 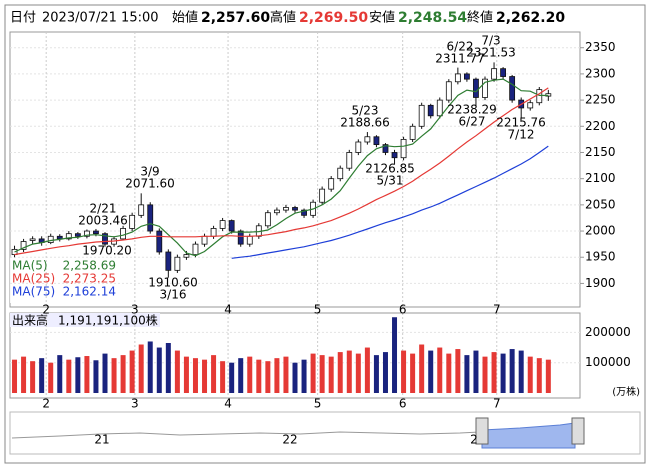 I want to click on annotation-price: 2238.29, so click(x=472, y=110).